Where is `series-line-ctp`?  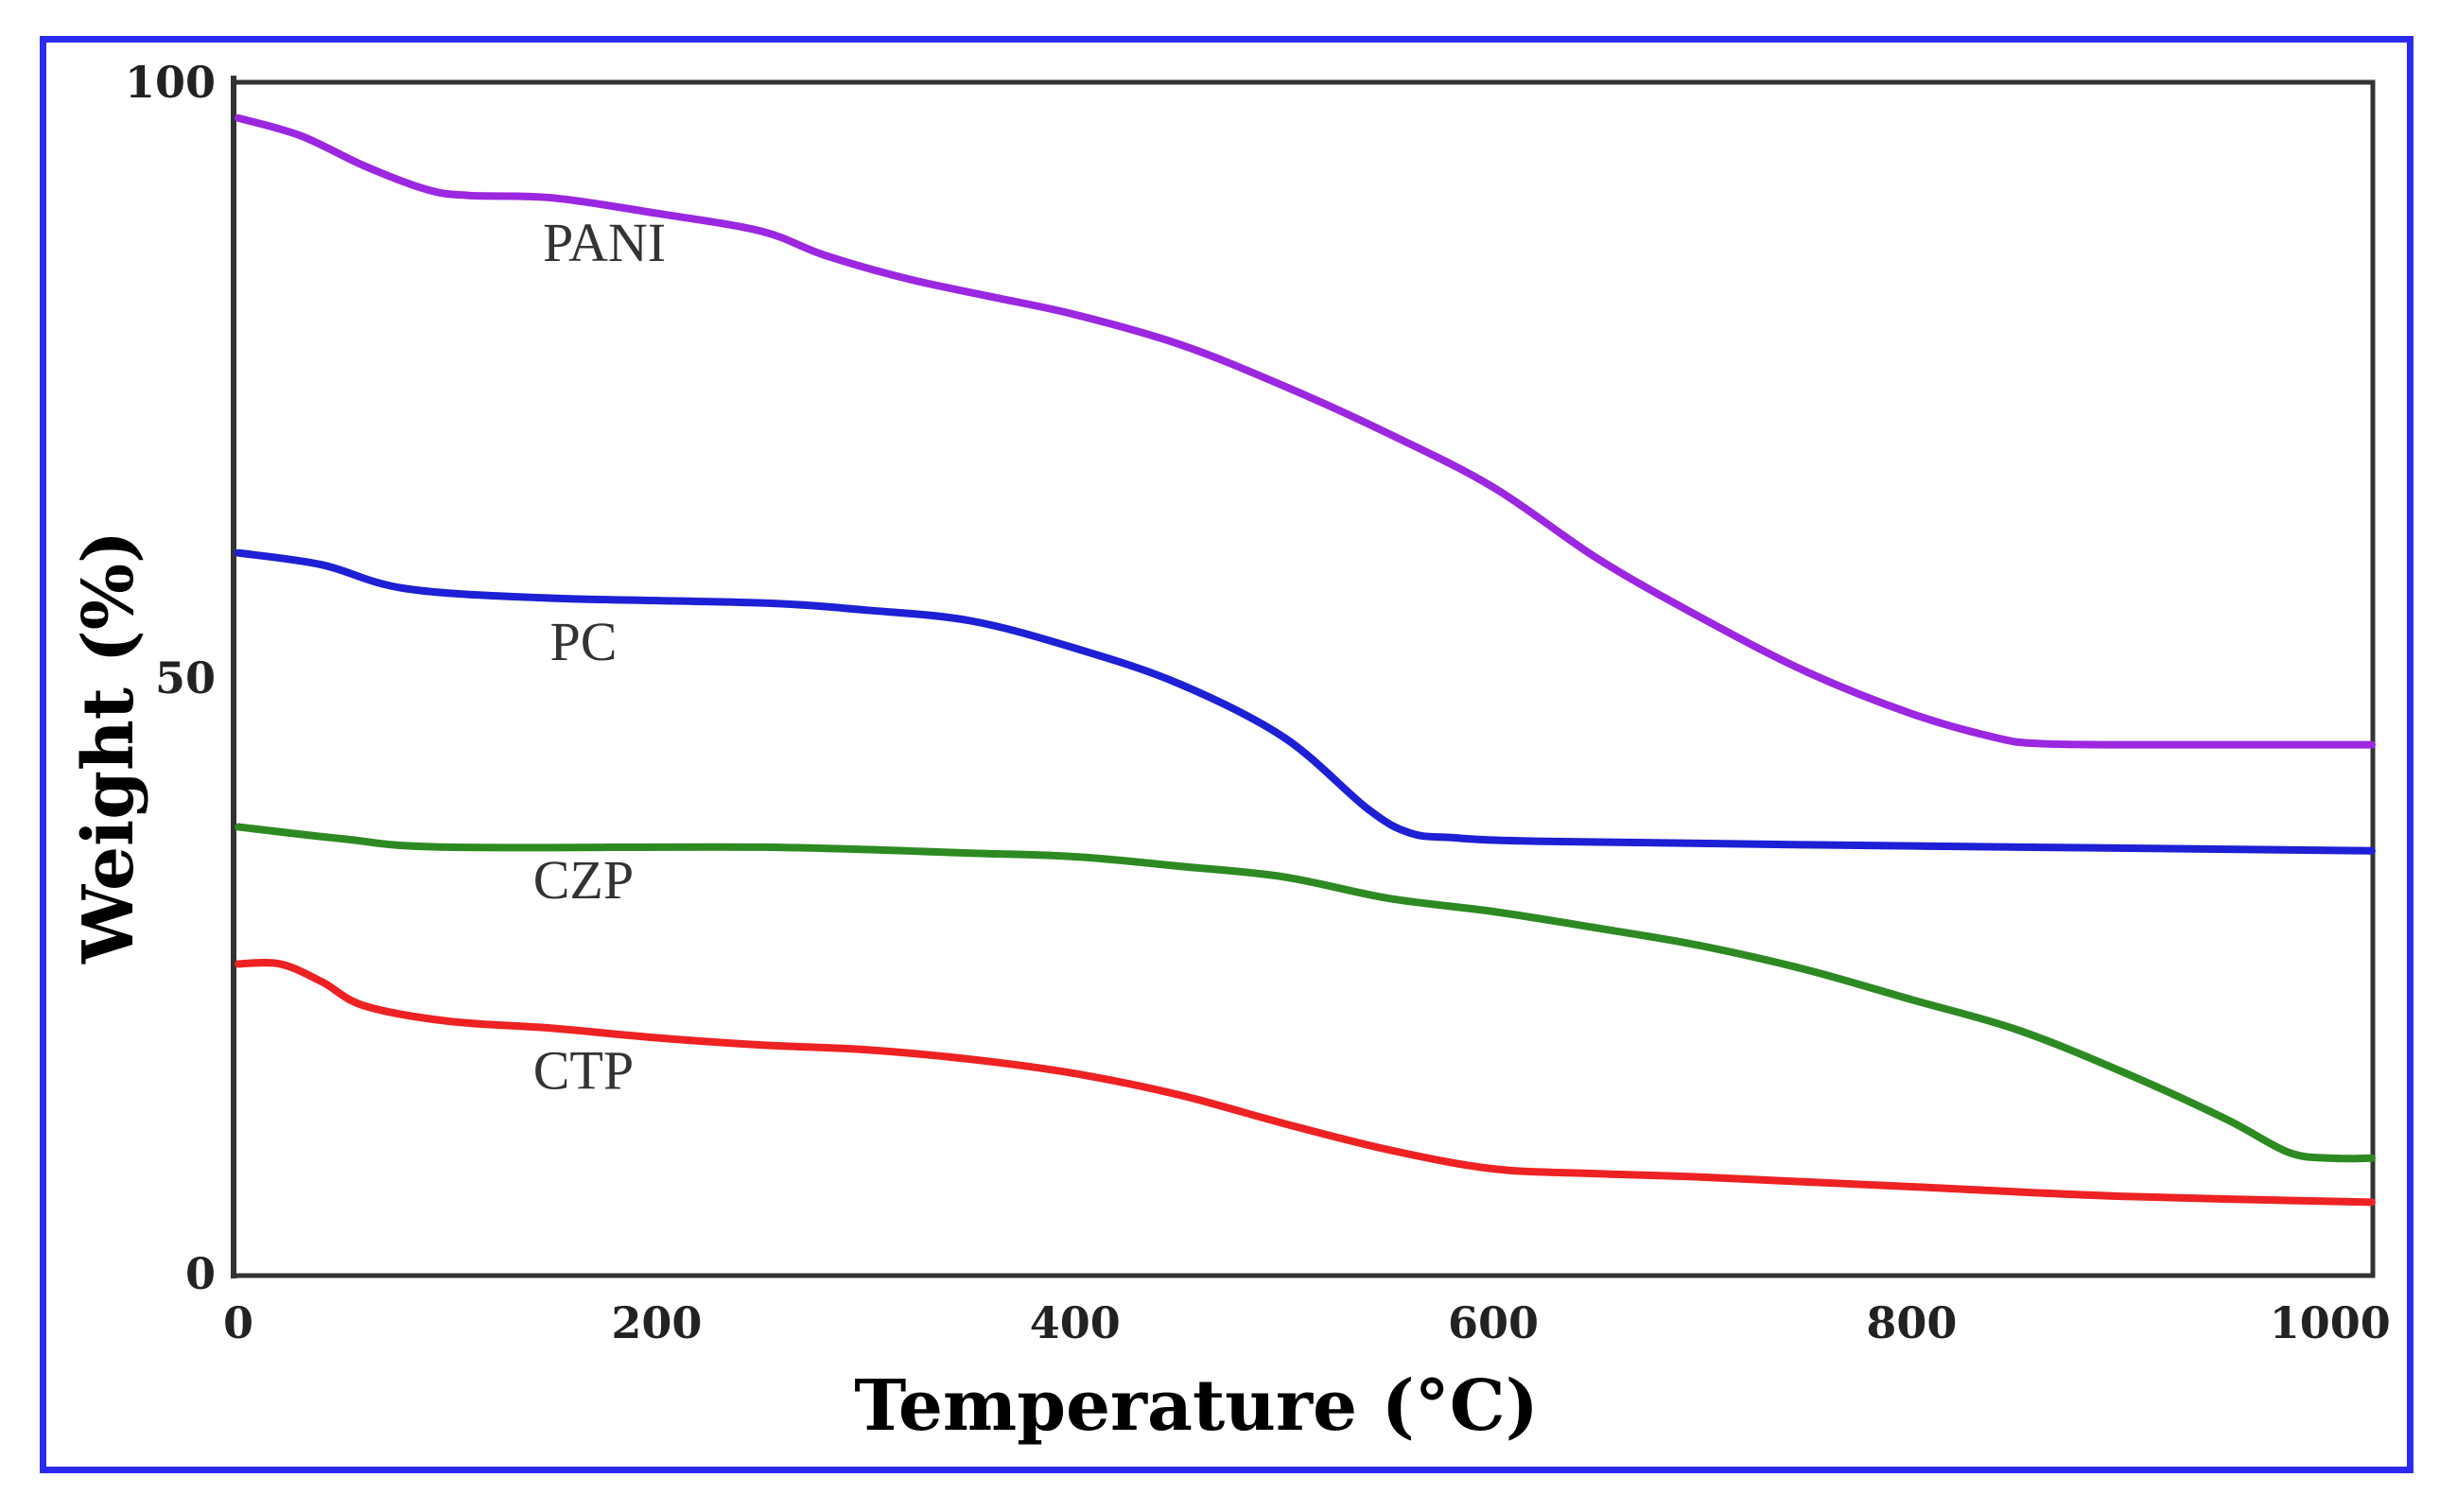 series-line-ctp is located at coordinates (1305, 1083).